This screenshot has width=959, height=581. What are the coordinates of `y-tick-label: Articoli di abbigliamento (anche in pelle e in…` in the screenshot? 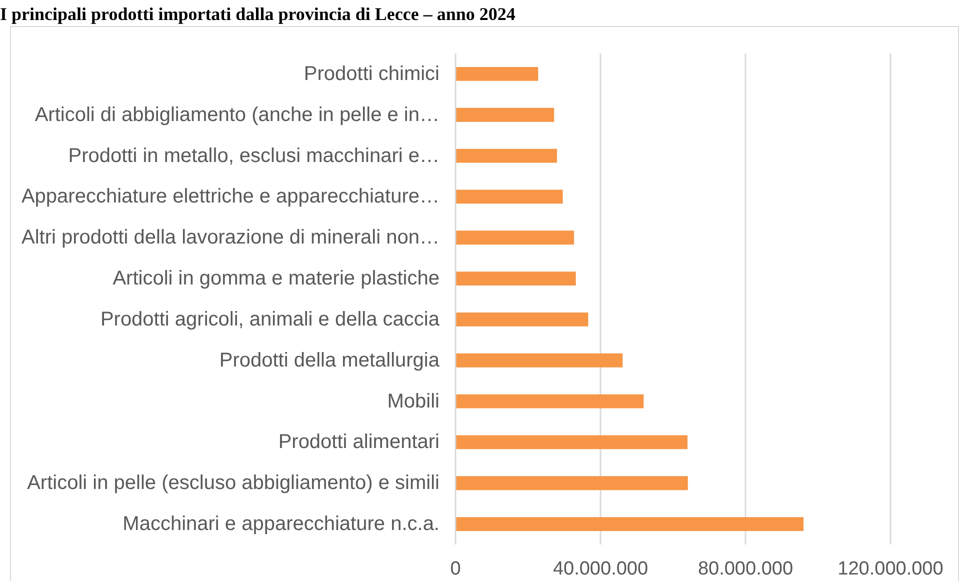 It's located at (237, 115).